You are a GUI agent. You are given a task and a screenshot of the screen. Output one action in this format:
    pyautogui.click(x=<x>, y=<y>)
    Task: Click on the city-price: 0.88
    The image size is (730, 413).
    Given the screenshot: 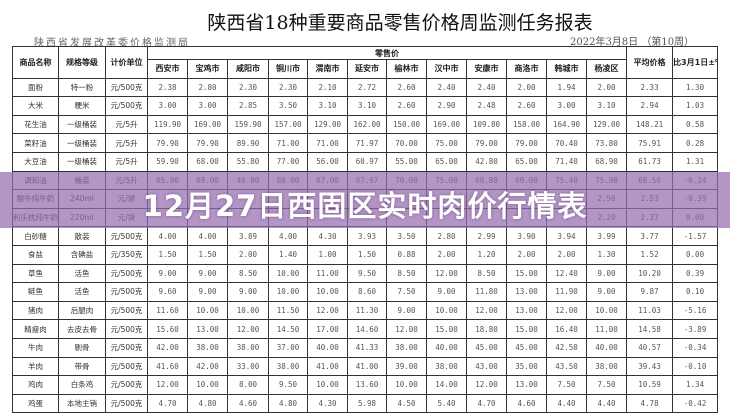 What is the action you would take?
    pyautogui.click(x=406, y=254)
    